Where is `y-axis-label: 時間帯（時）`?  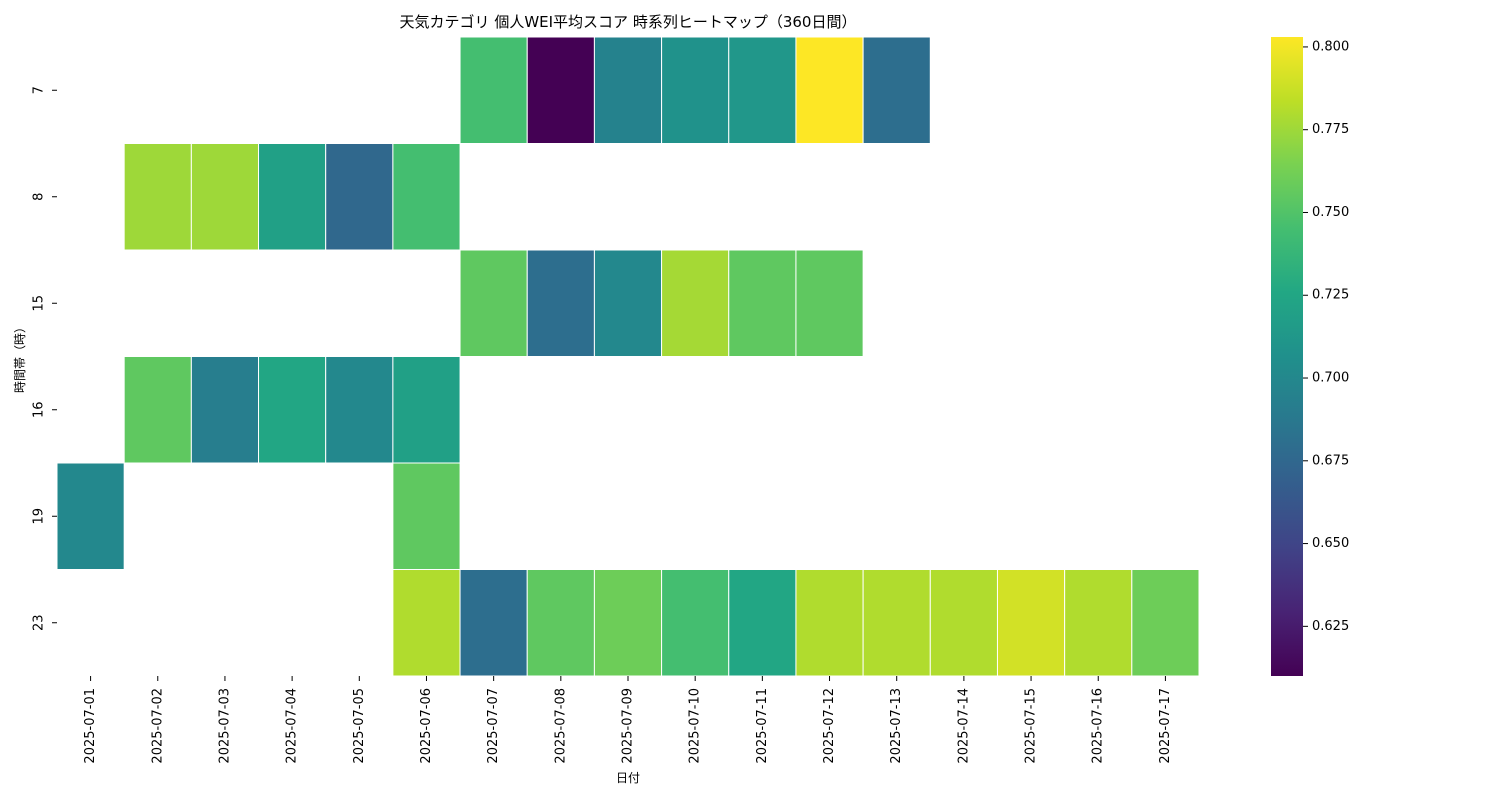 y-axis-label: 時間帯（時） is located at coordinates (20, 357).